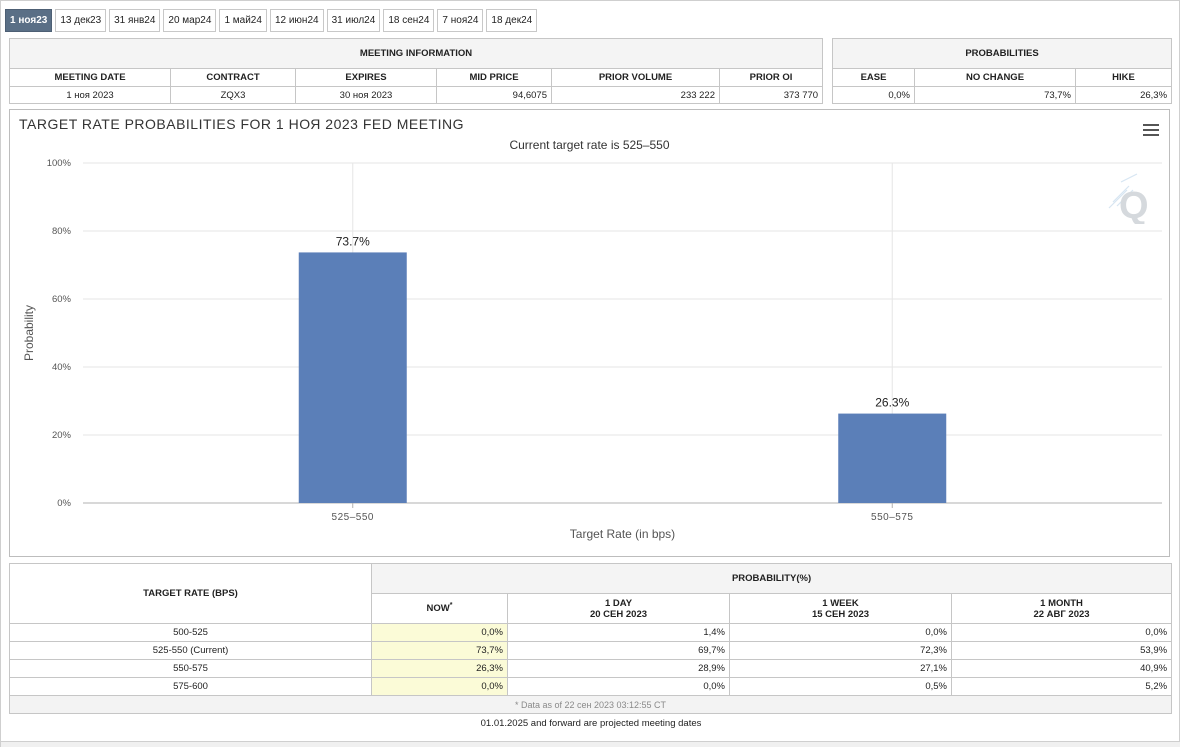 The image size is (1180, 747). What do you see at coordinates (243, 20) in the screenshot?
I see `tab-meeting-4: 1 май24` at bounding box center [243, 20].